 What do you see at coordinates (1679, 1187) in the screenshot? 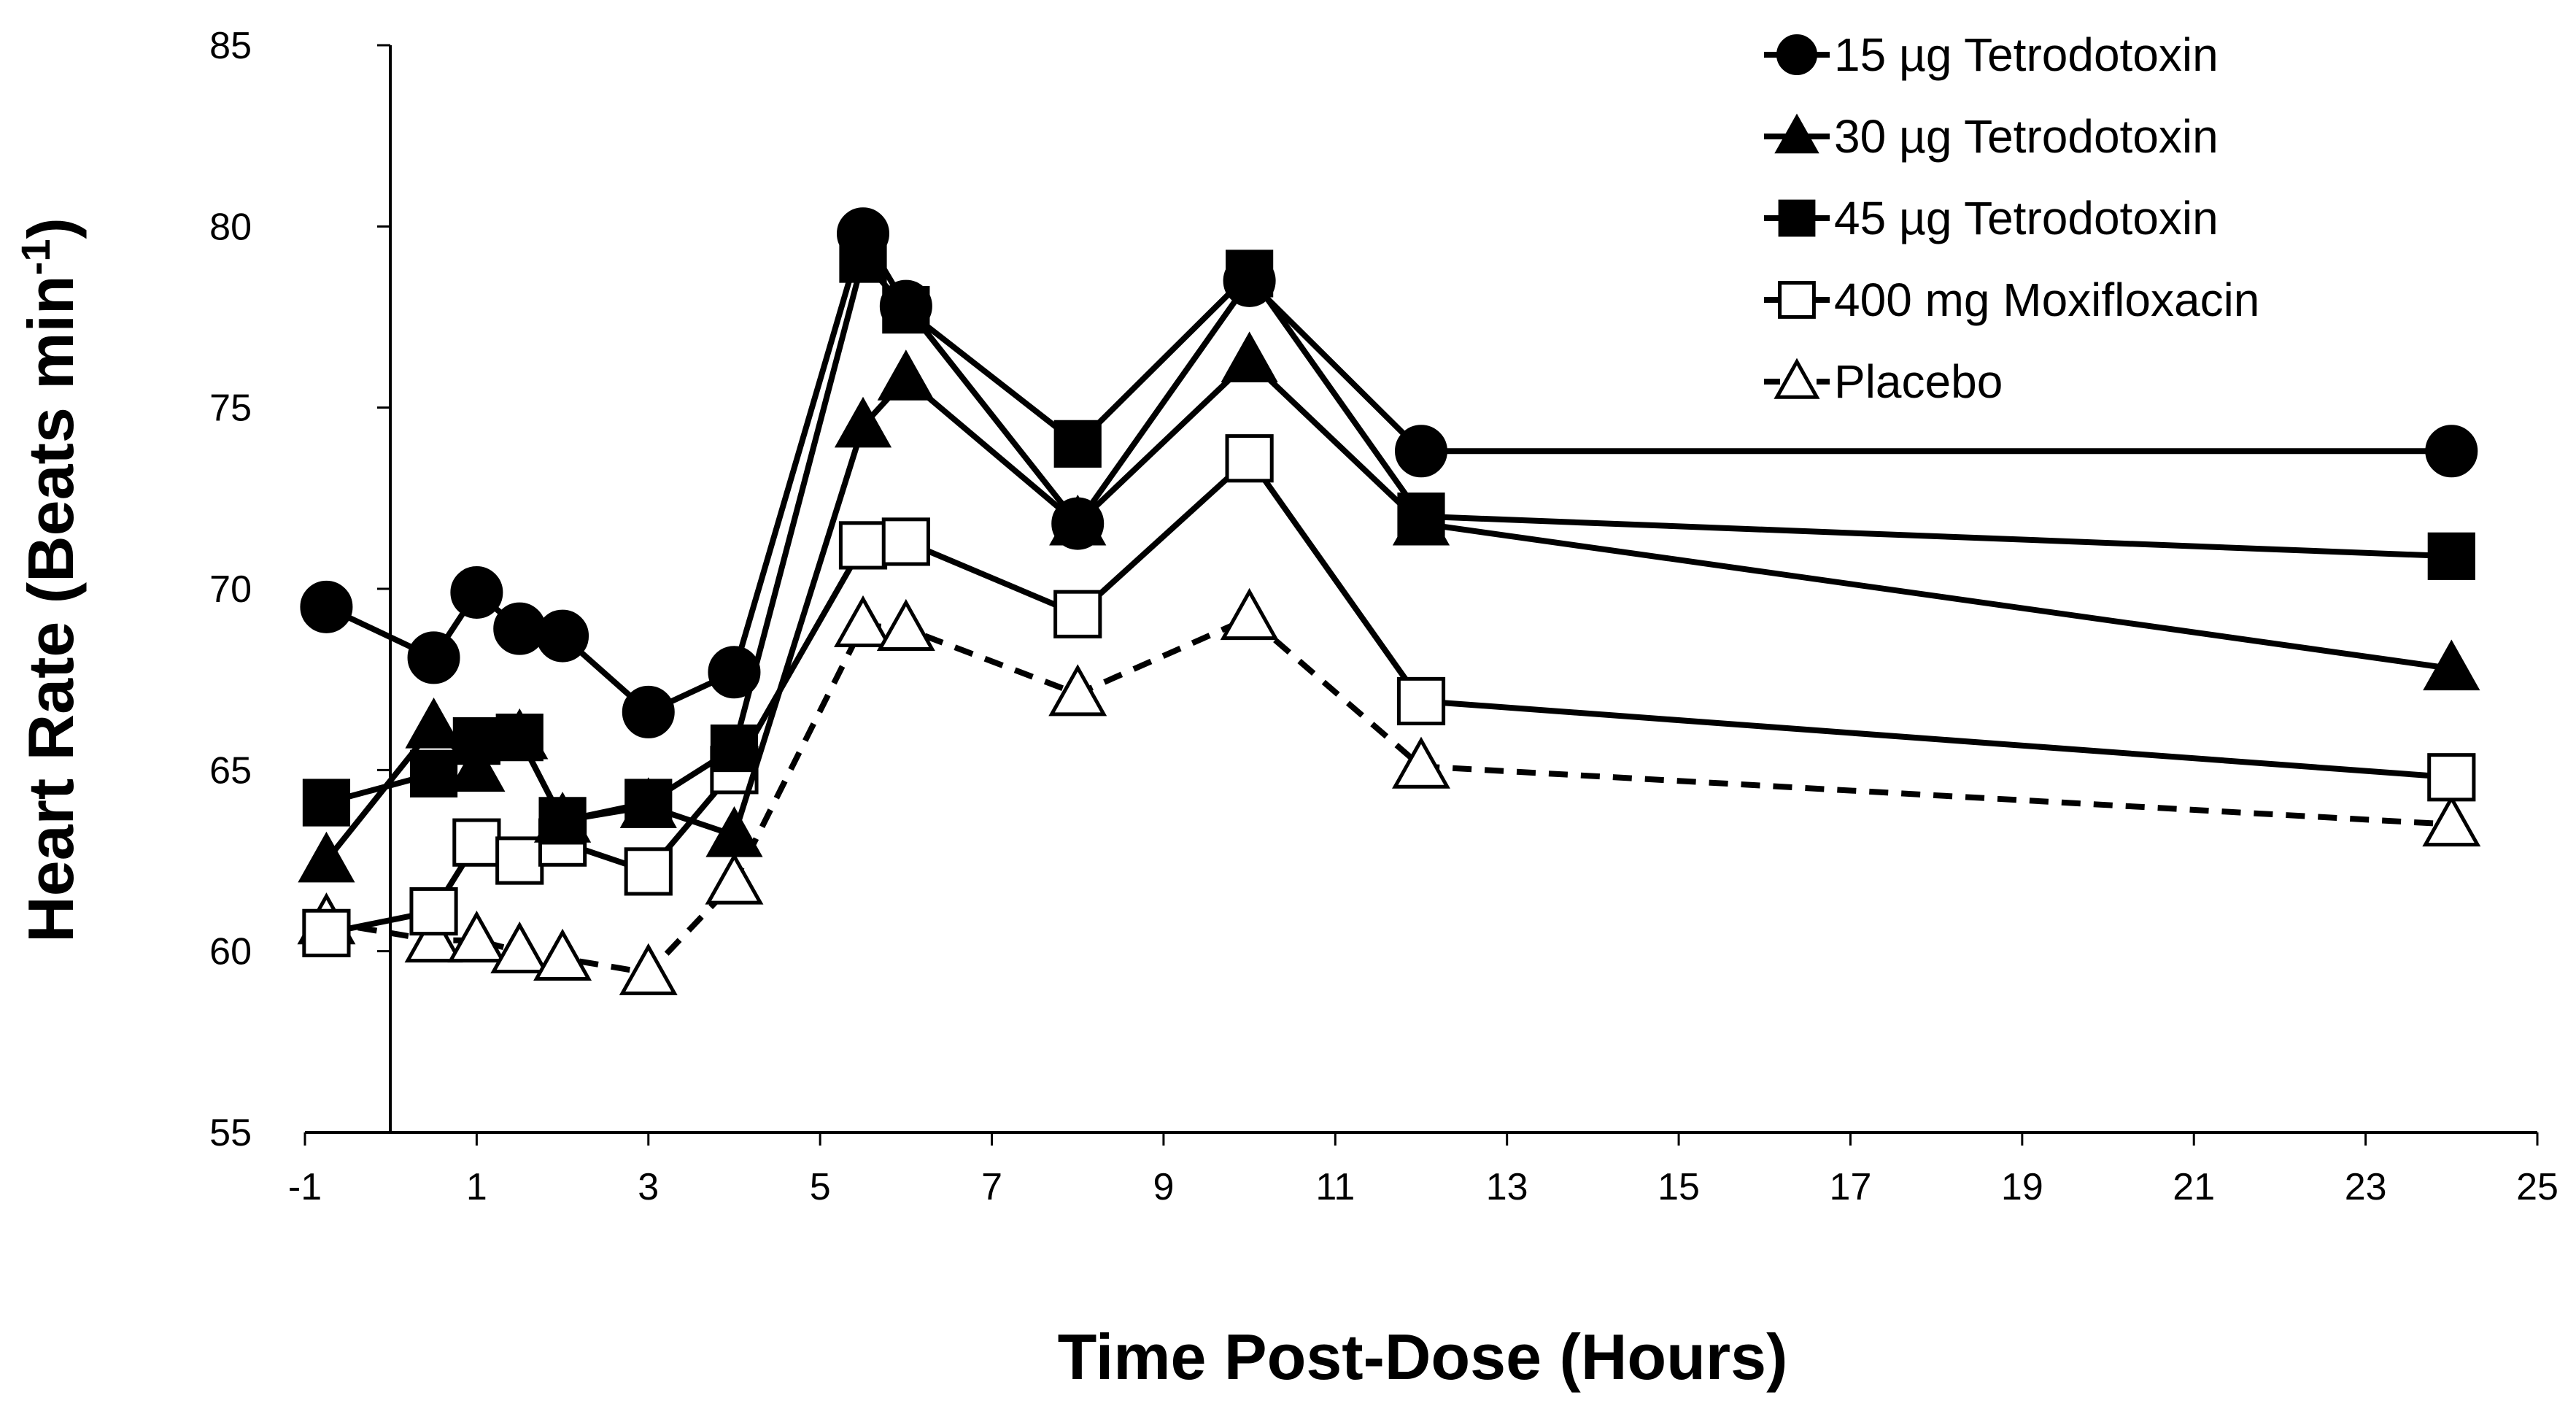
I see `x-tick-label: 15` at bounding box center [1679, 1187].